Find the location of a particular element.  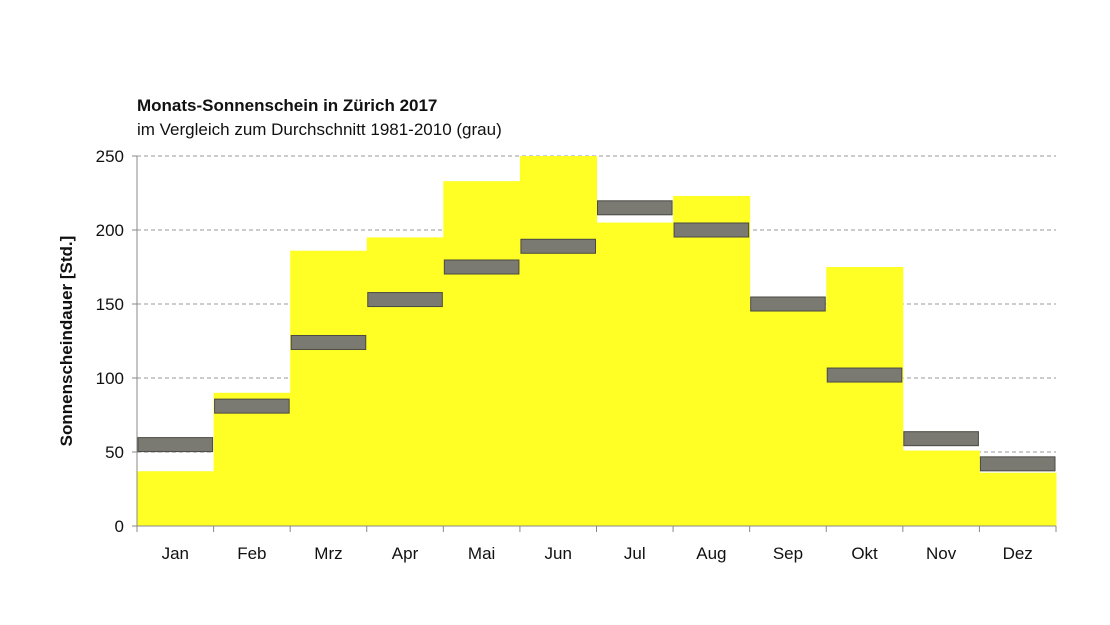

average-marker-jan is located at coordinates (175, 445).